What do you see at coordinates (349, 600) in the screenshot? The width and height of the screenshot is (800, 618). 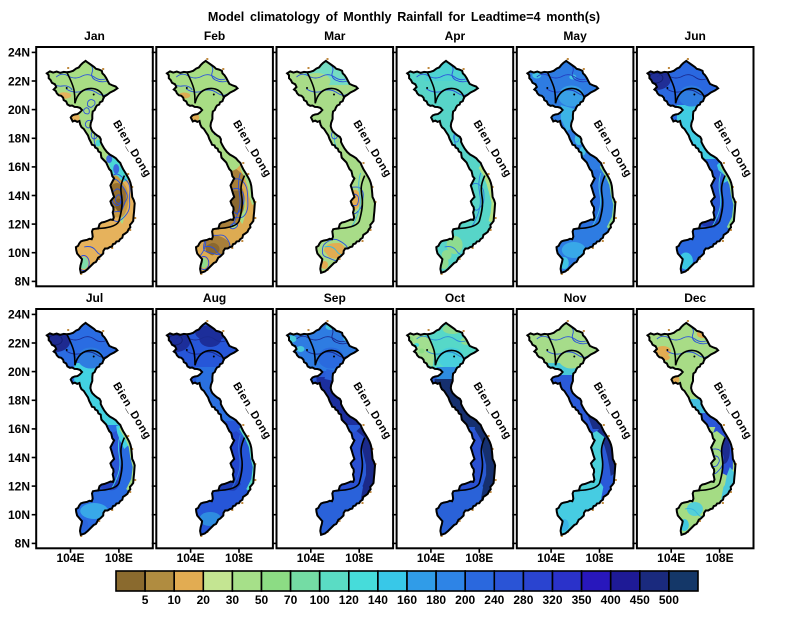 I see `svg-text: 120` at bounding box center [349, 600].